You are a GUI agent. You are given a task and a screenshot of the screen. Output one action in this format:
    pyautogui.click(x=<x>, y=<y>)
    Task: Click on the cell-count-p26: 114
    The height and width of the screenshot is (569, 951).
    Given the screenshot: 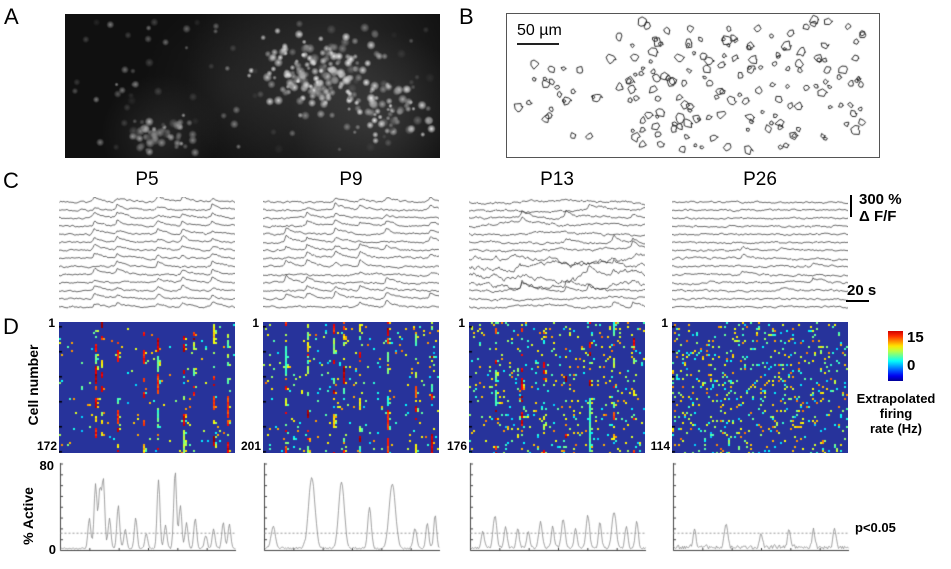 What is the action you would take?
    pyautogui.click(x=660, y=446)
    